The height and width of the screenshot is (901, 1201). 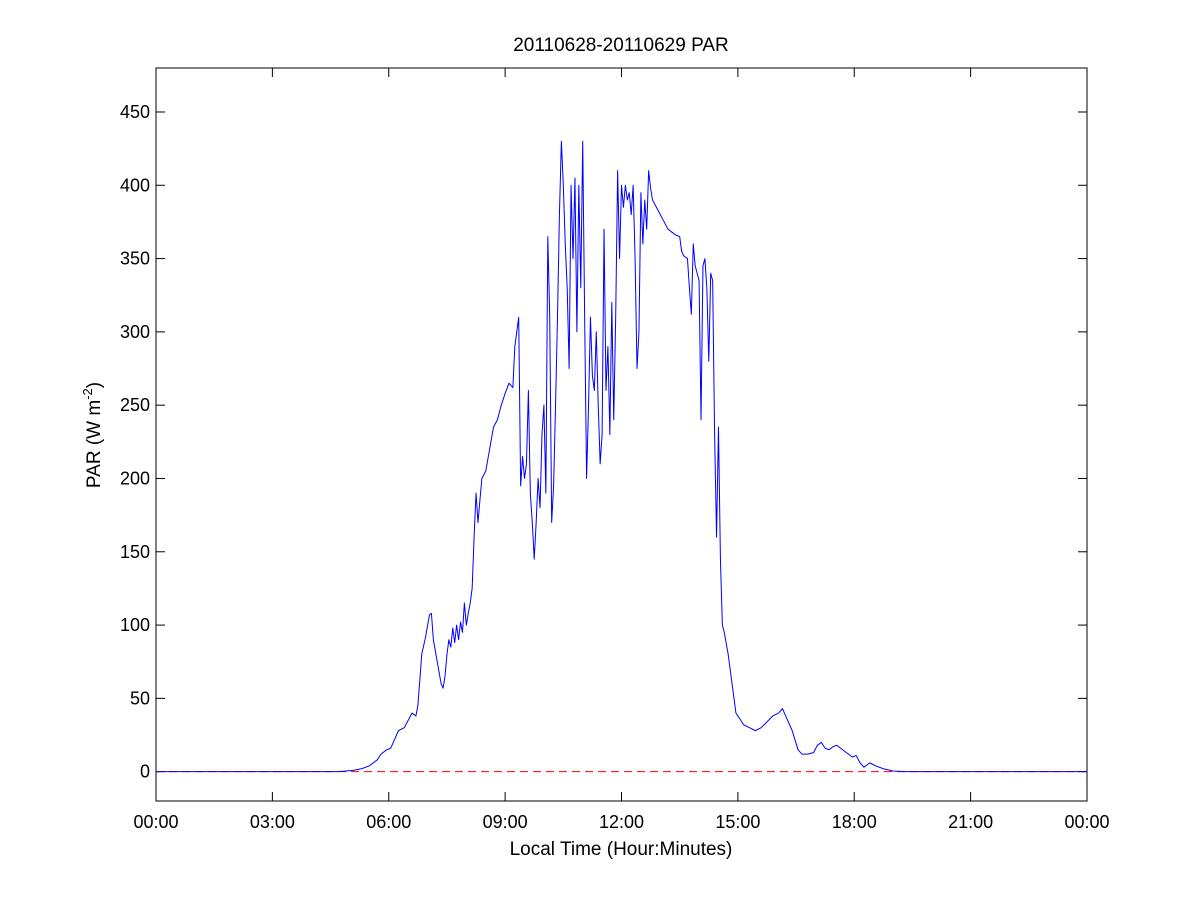 I want to click on y-tick-label: 150, so click(x=135, y=552).